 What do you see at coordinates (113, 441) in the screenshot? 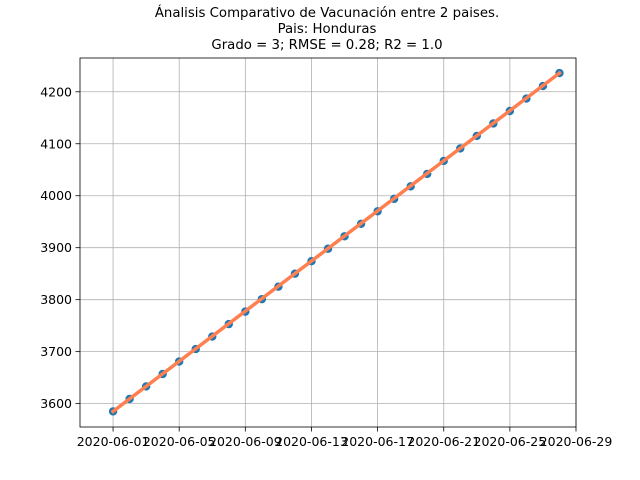
I see `x-tick-label: 2020-06-01` at bounding box center [113, 441].